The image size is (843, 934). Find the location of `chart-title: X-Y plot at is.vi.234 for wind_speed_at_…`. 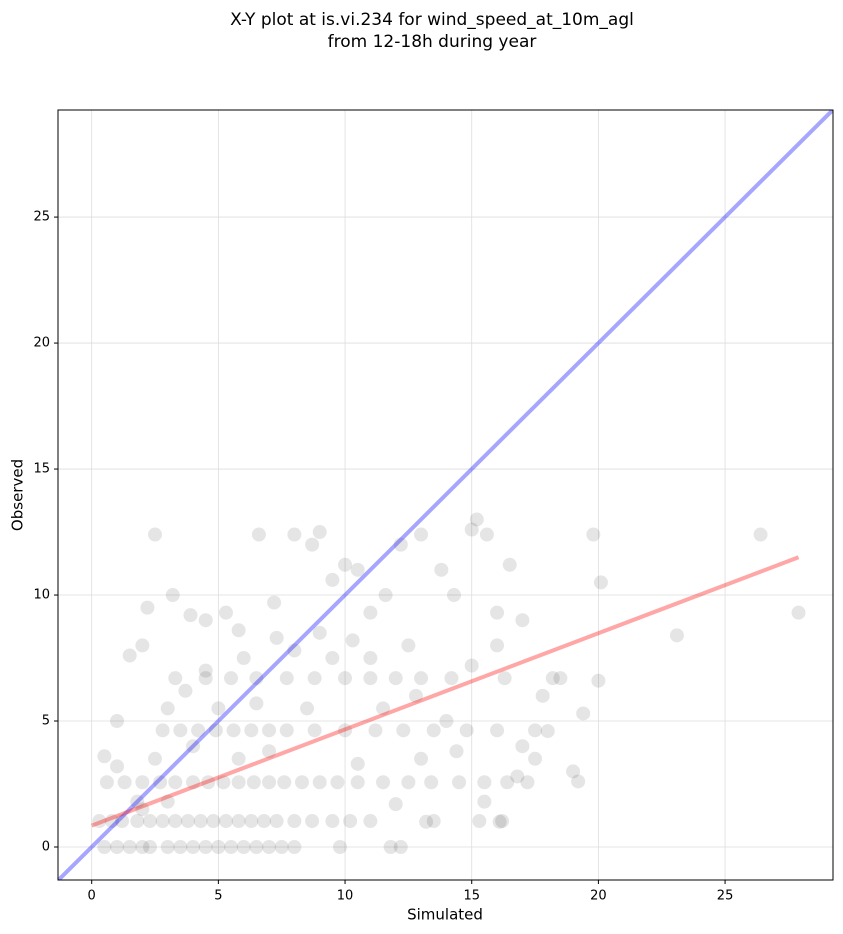

chart-title: X-Y plot at is.vi.234 for wind_speed_at_… is located at coordinates (432, 20).